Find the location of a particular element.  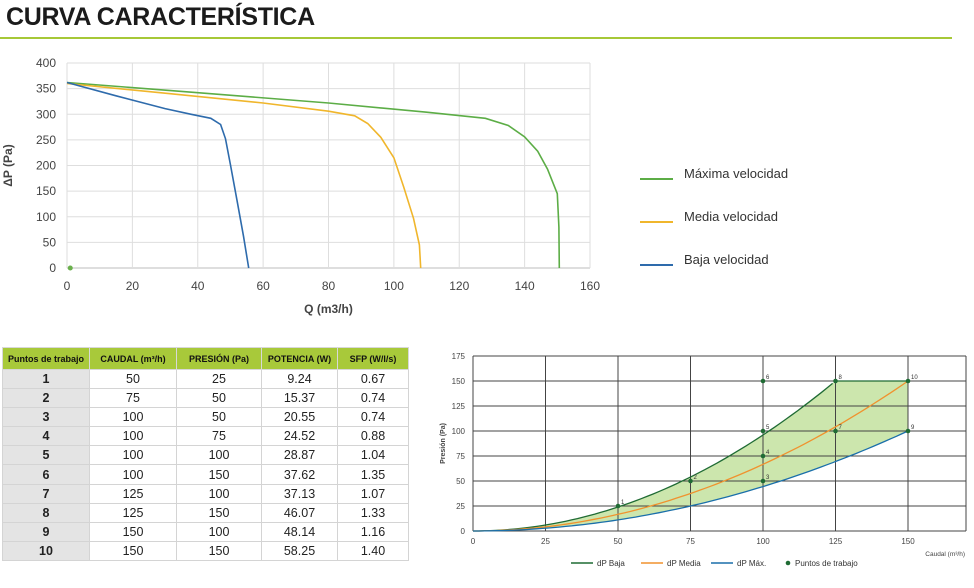

cell-point: 10 is located at coordinates (46, 550).